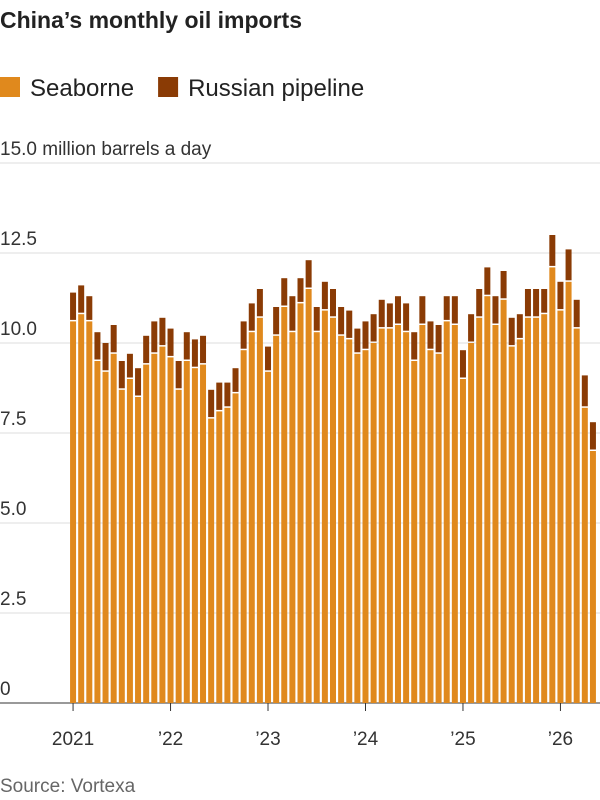  Describe the element at coordinates (73, 739) in the screenshot. I see `x-tick-label: 2021` at that location.